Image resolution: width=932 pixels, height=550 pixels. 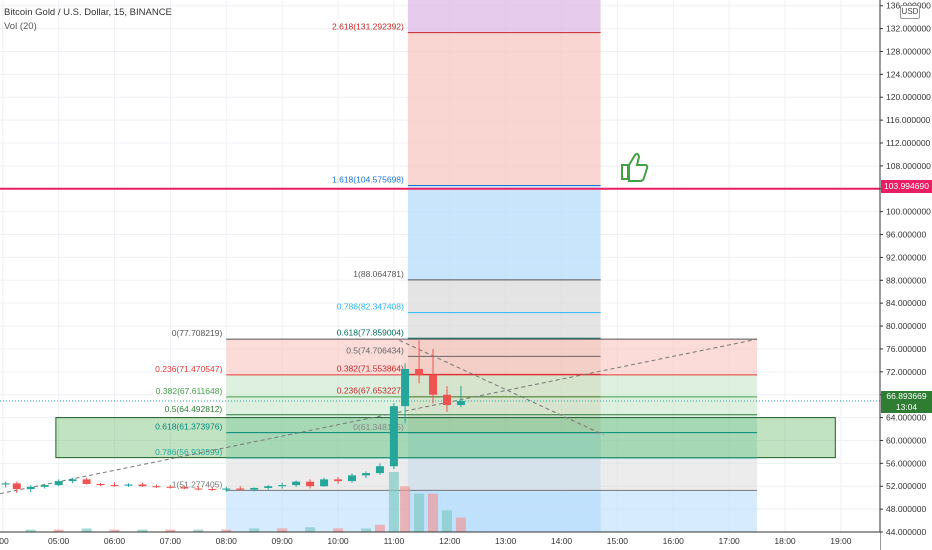 What do you see at coordinates (504, 109) in the screenshot?
I see `fib-extension-zone-upper` at bounding box center [504, 109].